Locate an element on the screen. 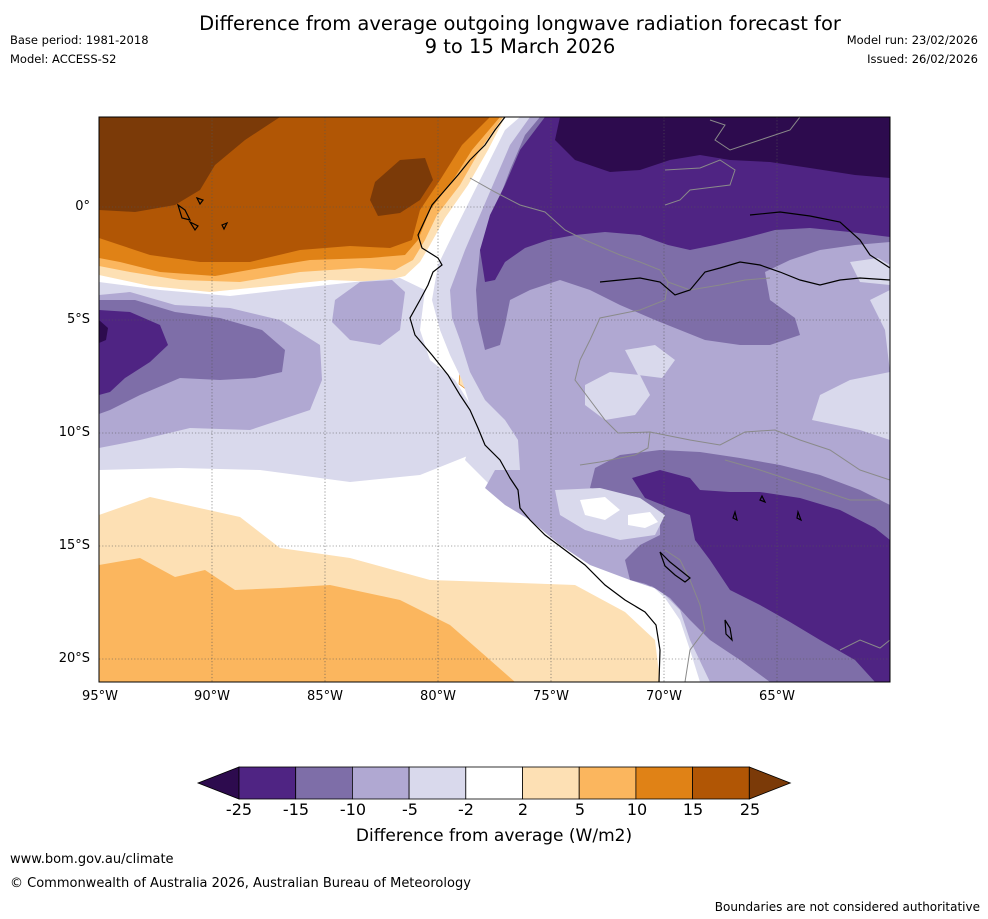  lon-label-65w: 65°W is located at coordinates (777, 696).